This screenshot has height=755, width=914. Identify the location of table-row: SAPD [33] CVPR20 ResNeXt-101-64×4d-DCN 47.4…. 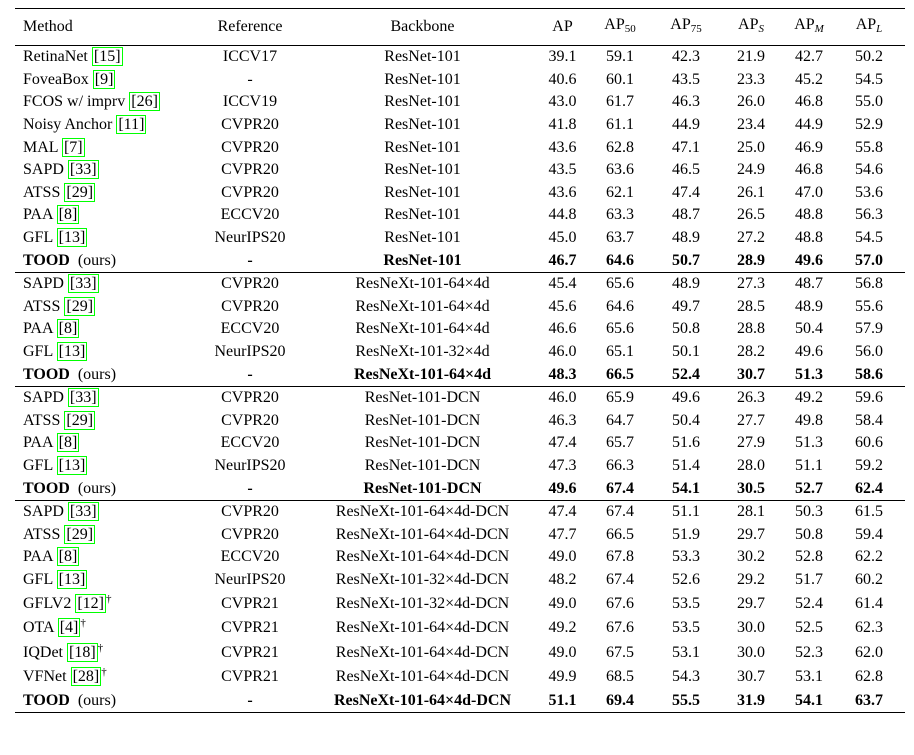
(460, 511).